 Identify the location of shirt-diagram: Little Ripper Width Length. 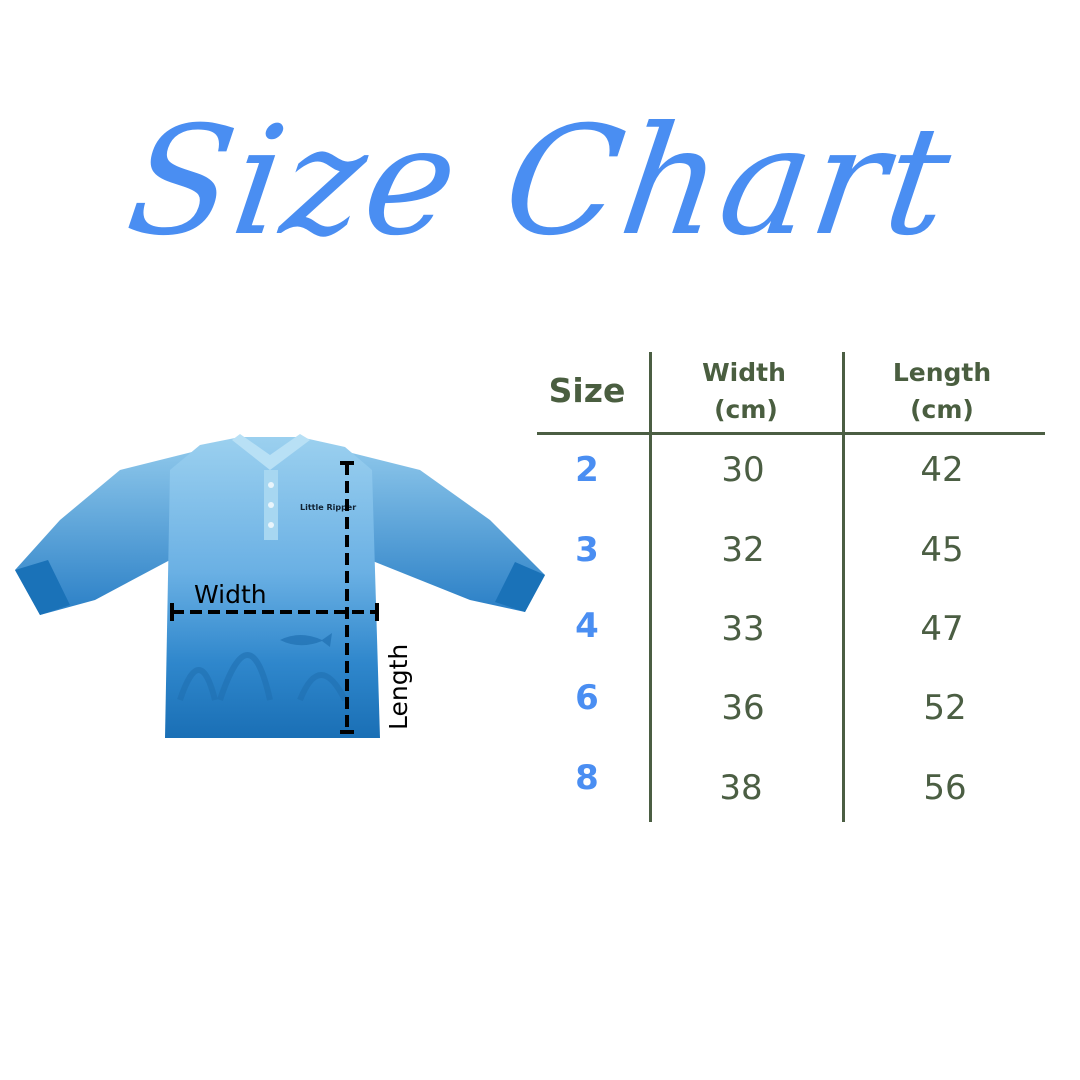
(280, 586).